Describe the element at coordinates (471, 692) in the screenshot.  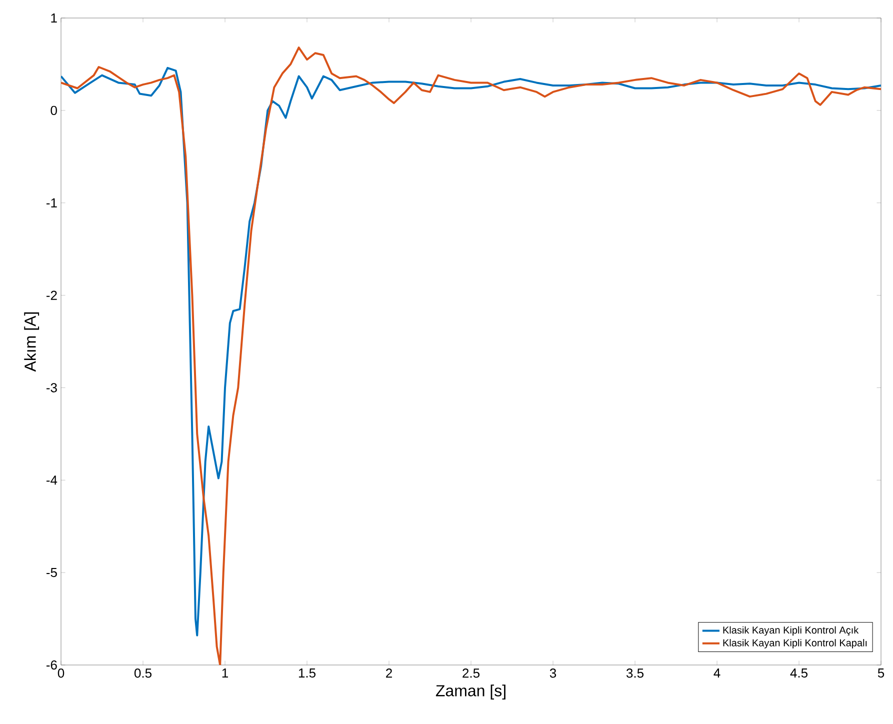
I see `x-axis-title: Zaman [s]` at that location.